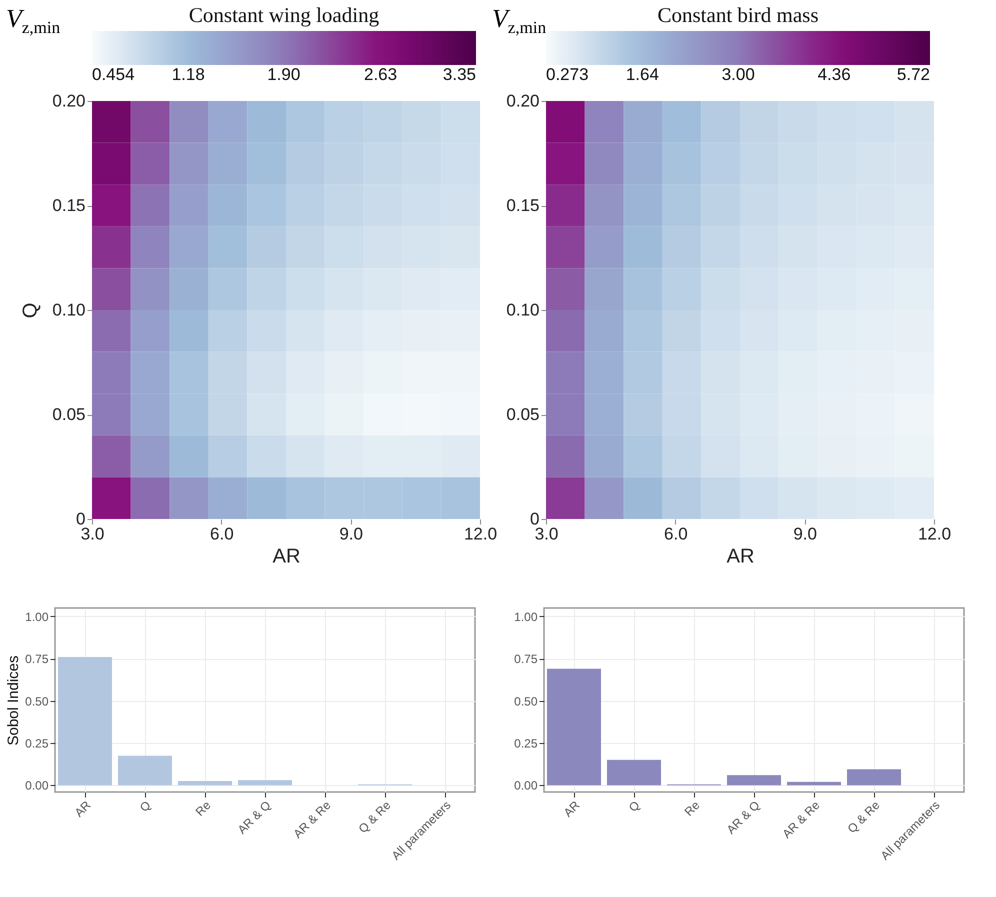 Image resolution: width=996 pixels, height=897 pixels. What do you see at coordinates (284, 15) in the screenshot?
I see `chart-title: Constant wing loading` at bounding box center [284, 15].